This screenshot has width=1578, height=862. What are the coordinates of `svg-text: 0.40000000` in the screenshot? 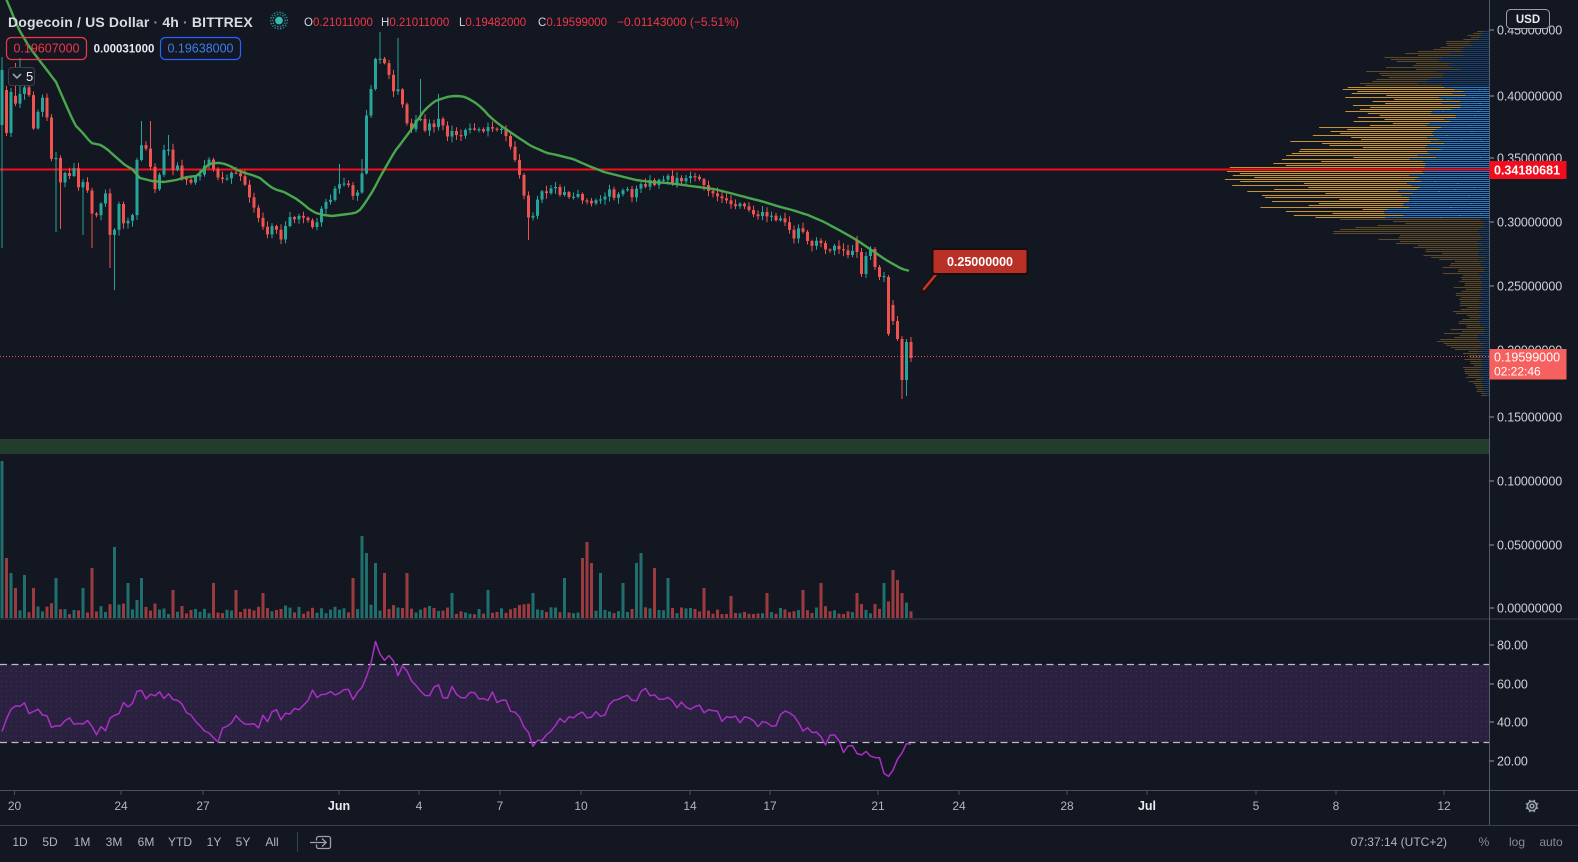 It's located at (1529, 97).